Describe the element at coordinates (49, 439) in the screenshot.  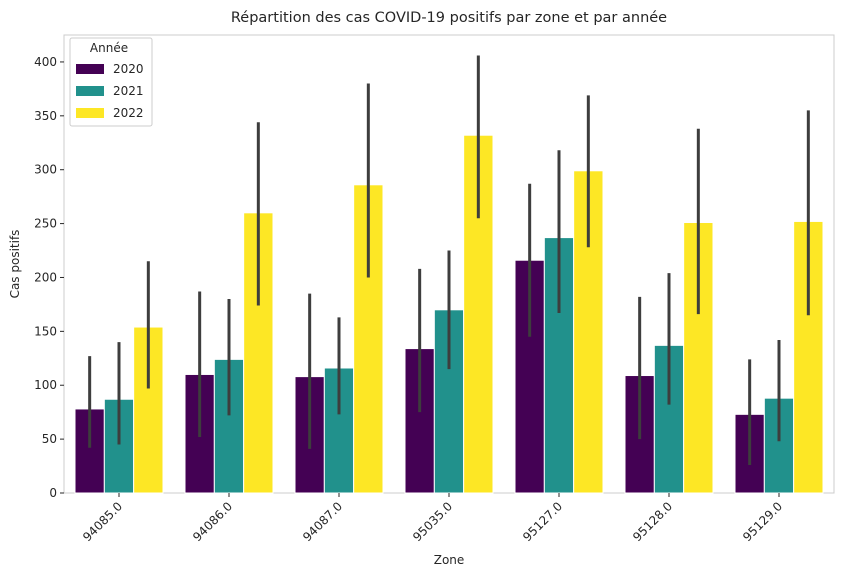
I see `y-tick-label: 50` at that location.